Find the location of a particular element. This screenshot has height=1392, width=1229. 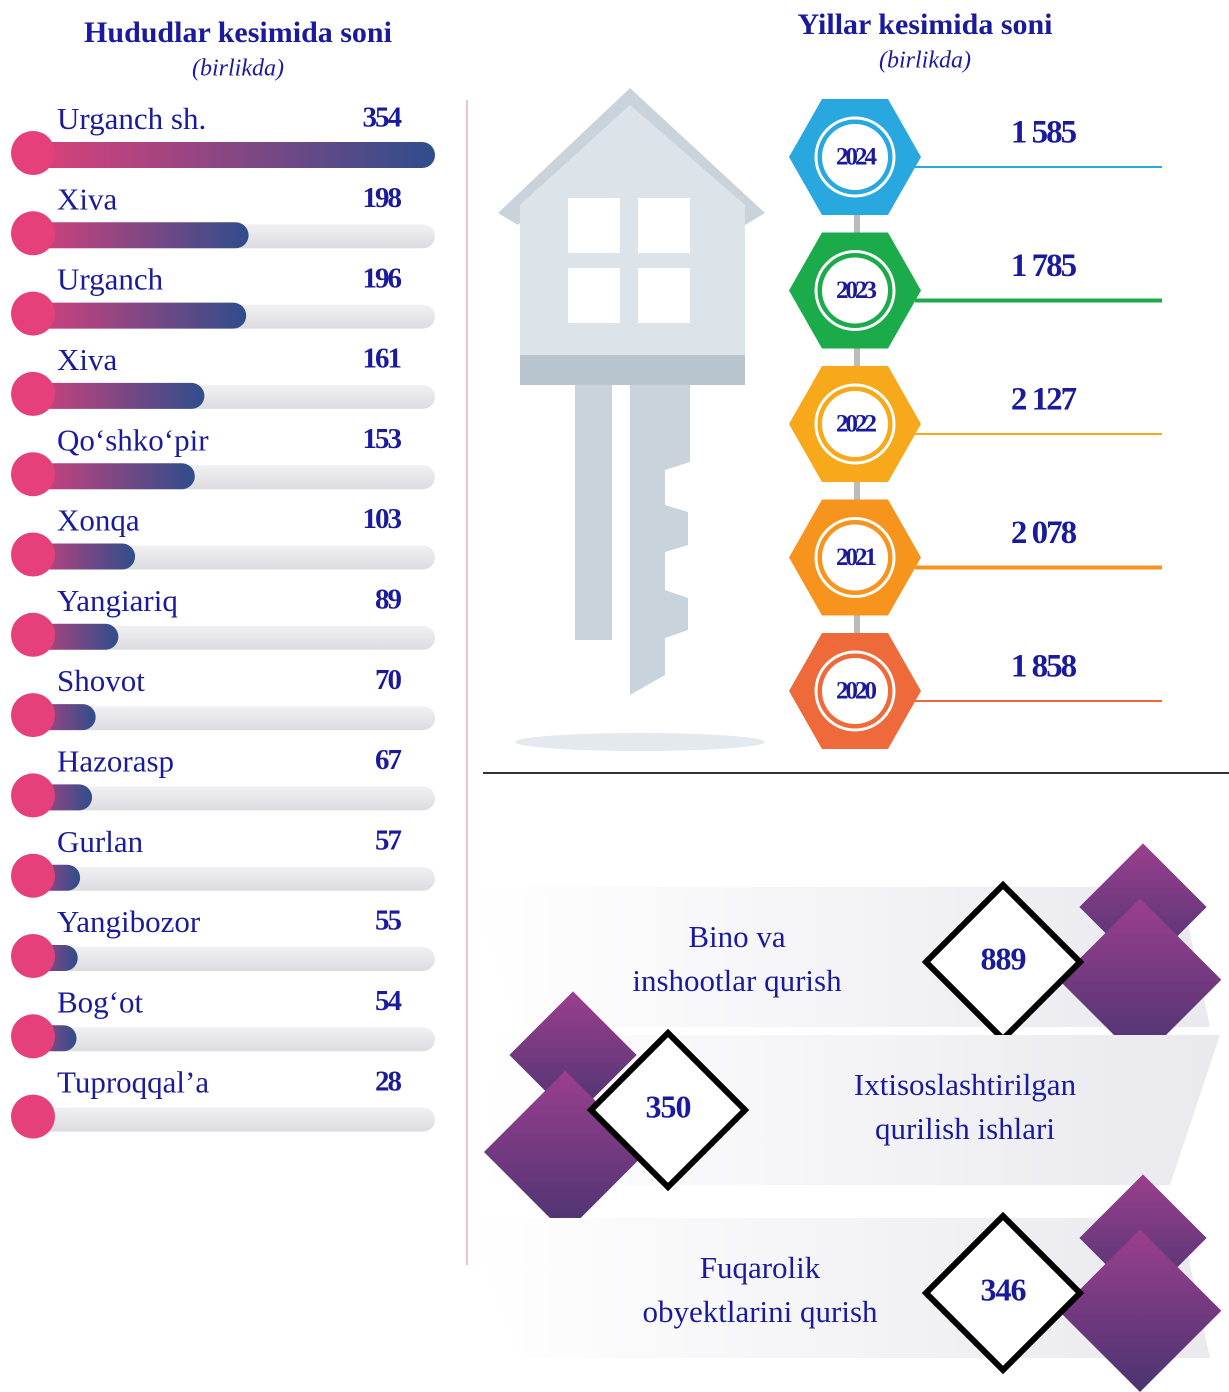

value-label: 28 is located at coordinates (388, 1081).